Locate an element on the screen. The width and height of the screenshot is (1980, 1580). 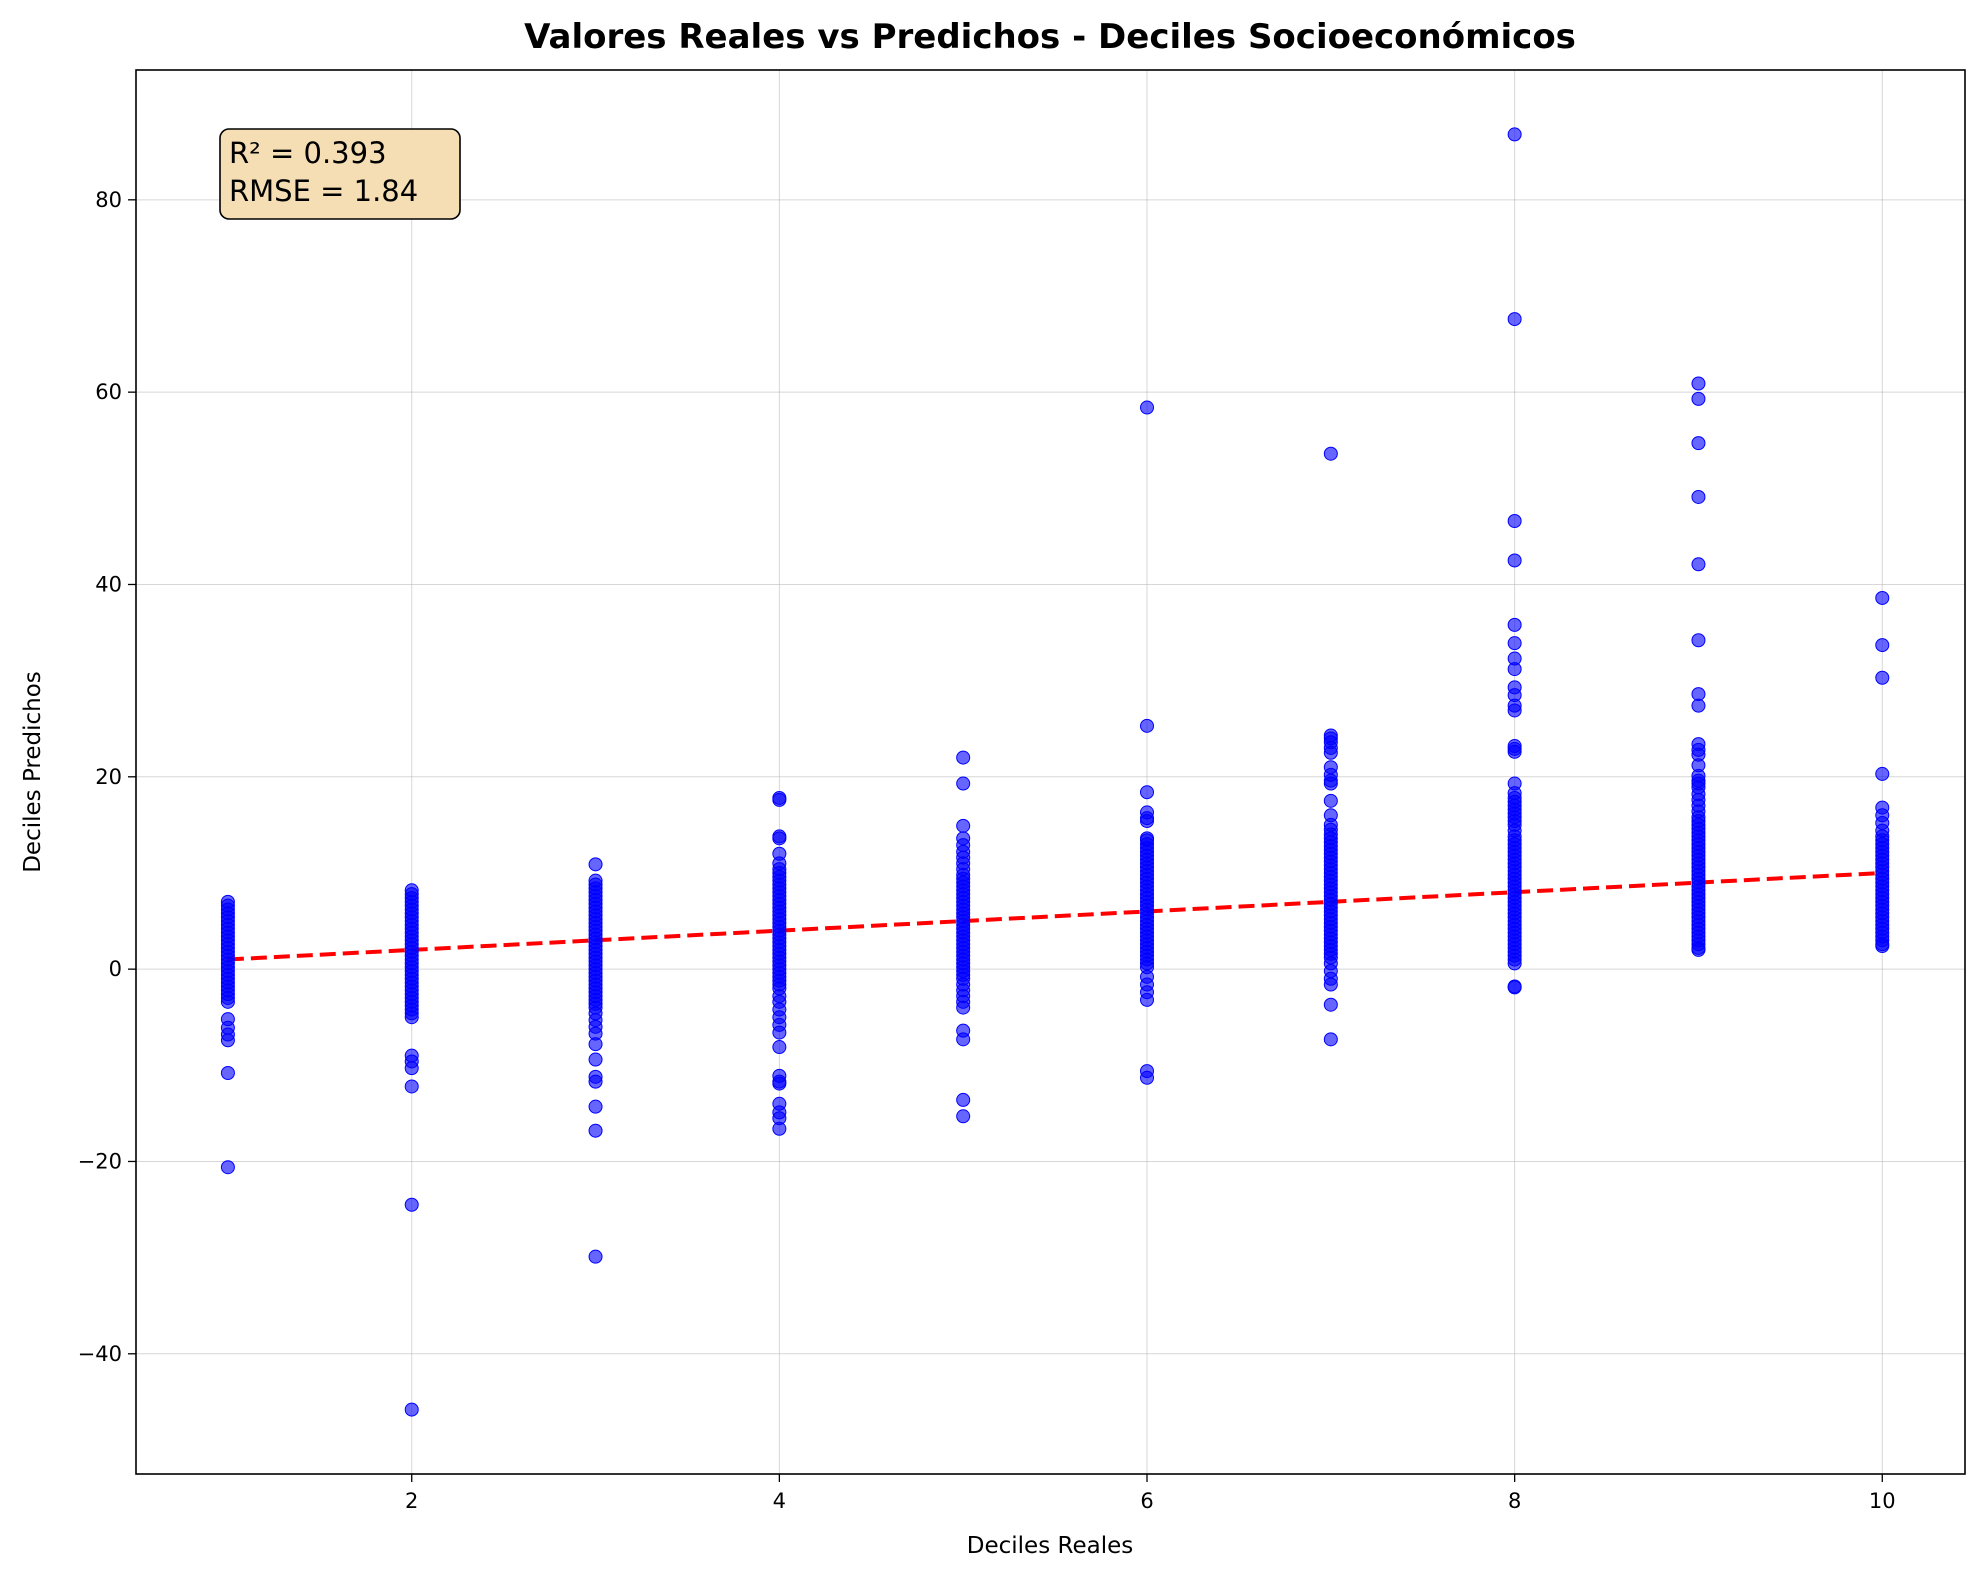
reference-line-layer is located at coordinates (1055, 916).